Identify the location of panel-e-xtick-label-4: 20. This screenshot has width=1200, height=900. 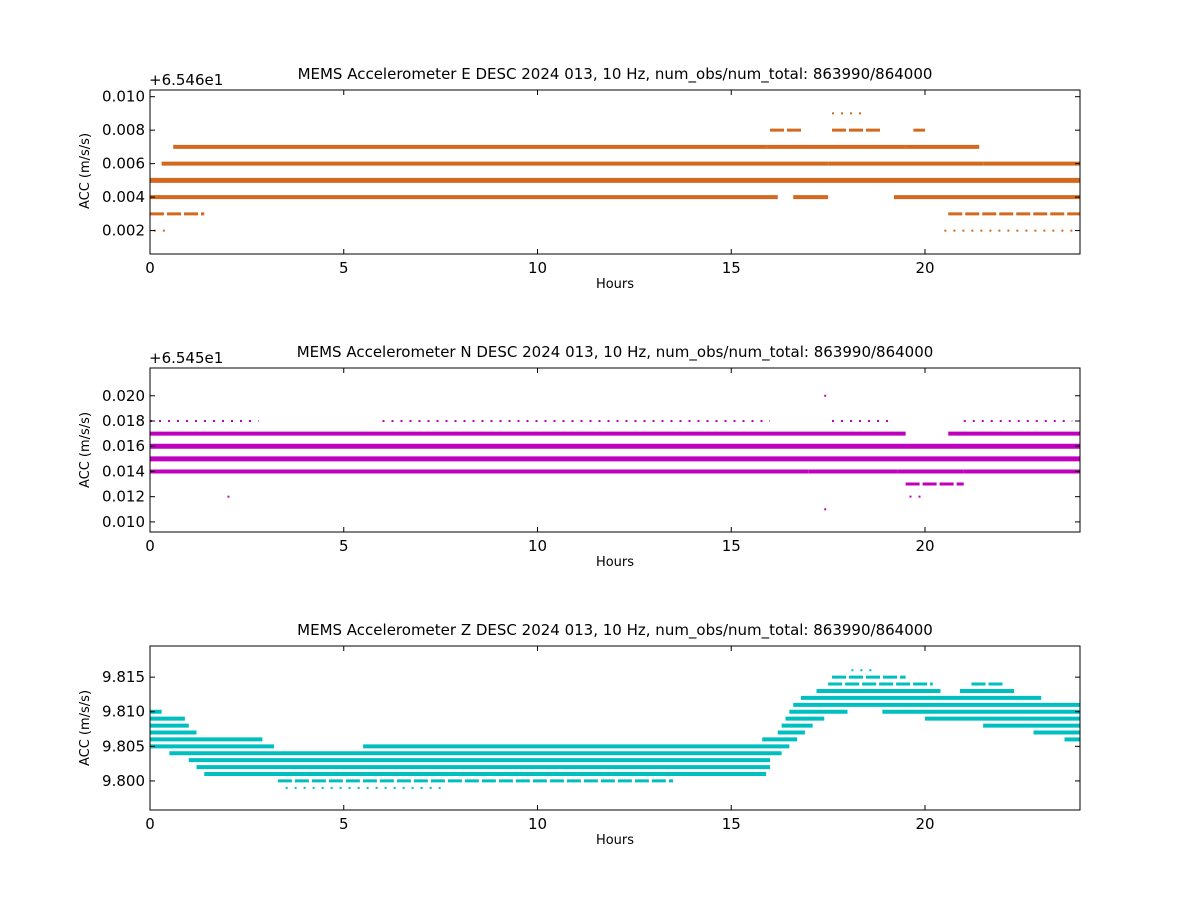
(924, 268).